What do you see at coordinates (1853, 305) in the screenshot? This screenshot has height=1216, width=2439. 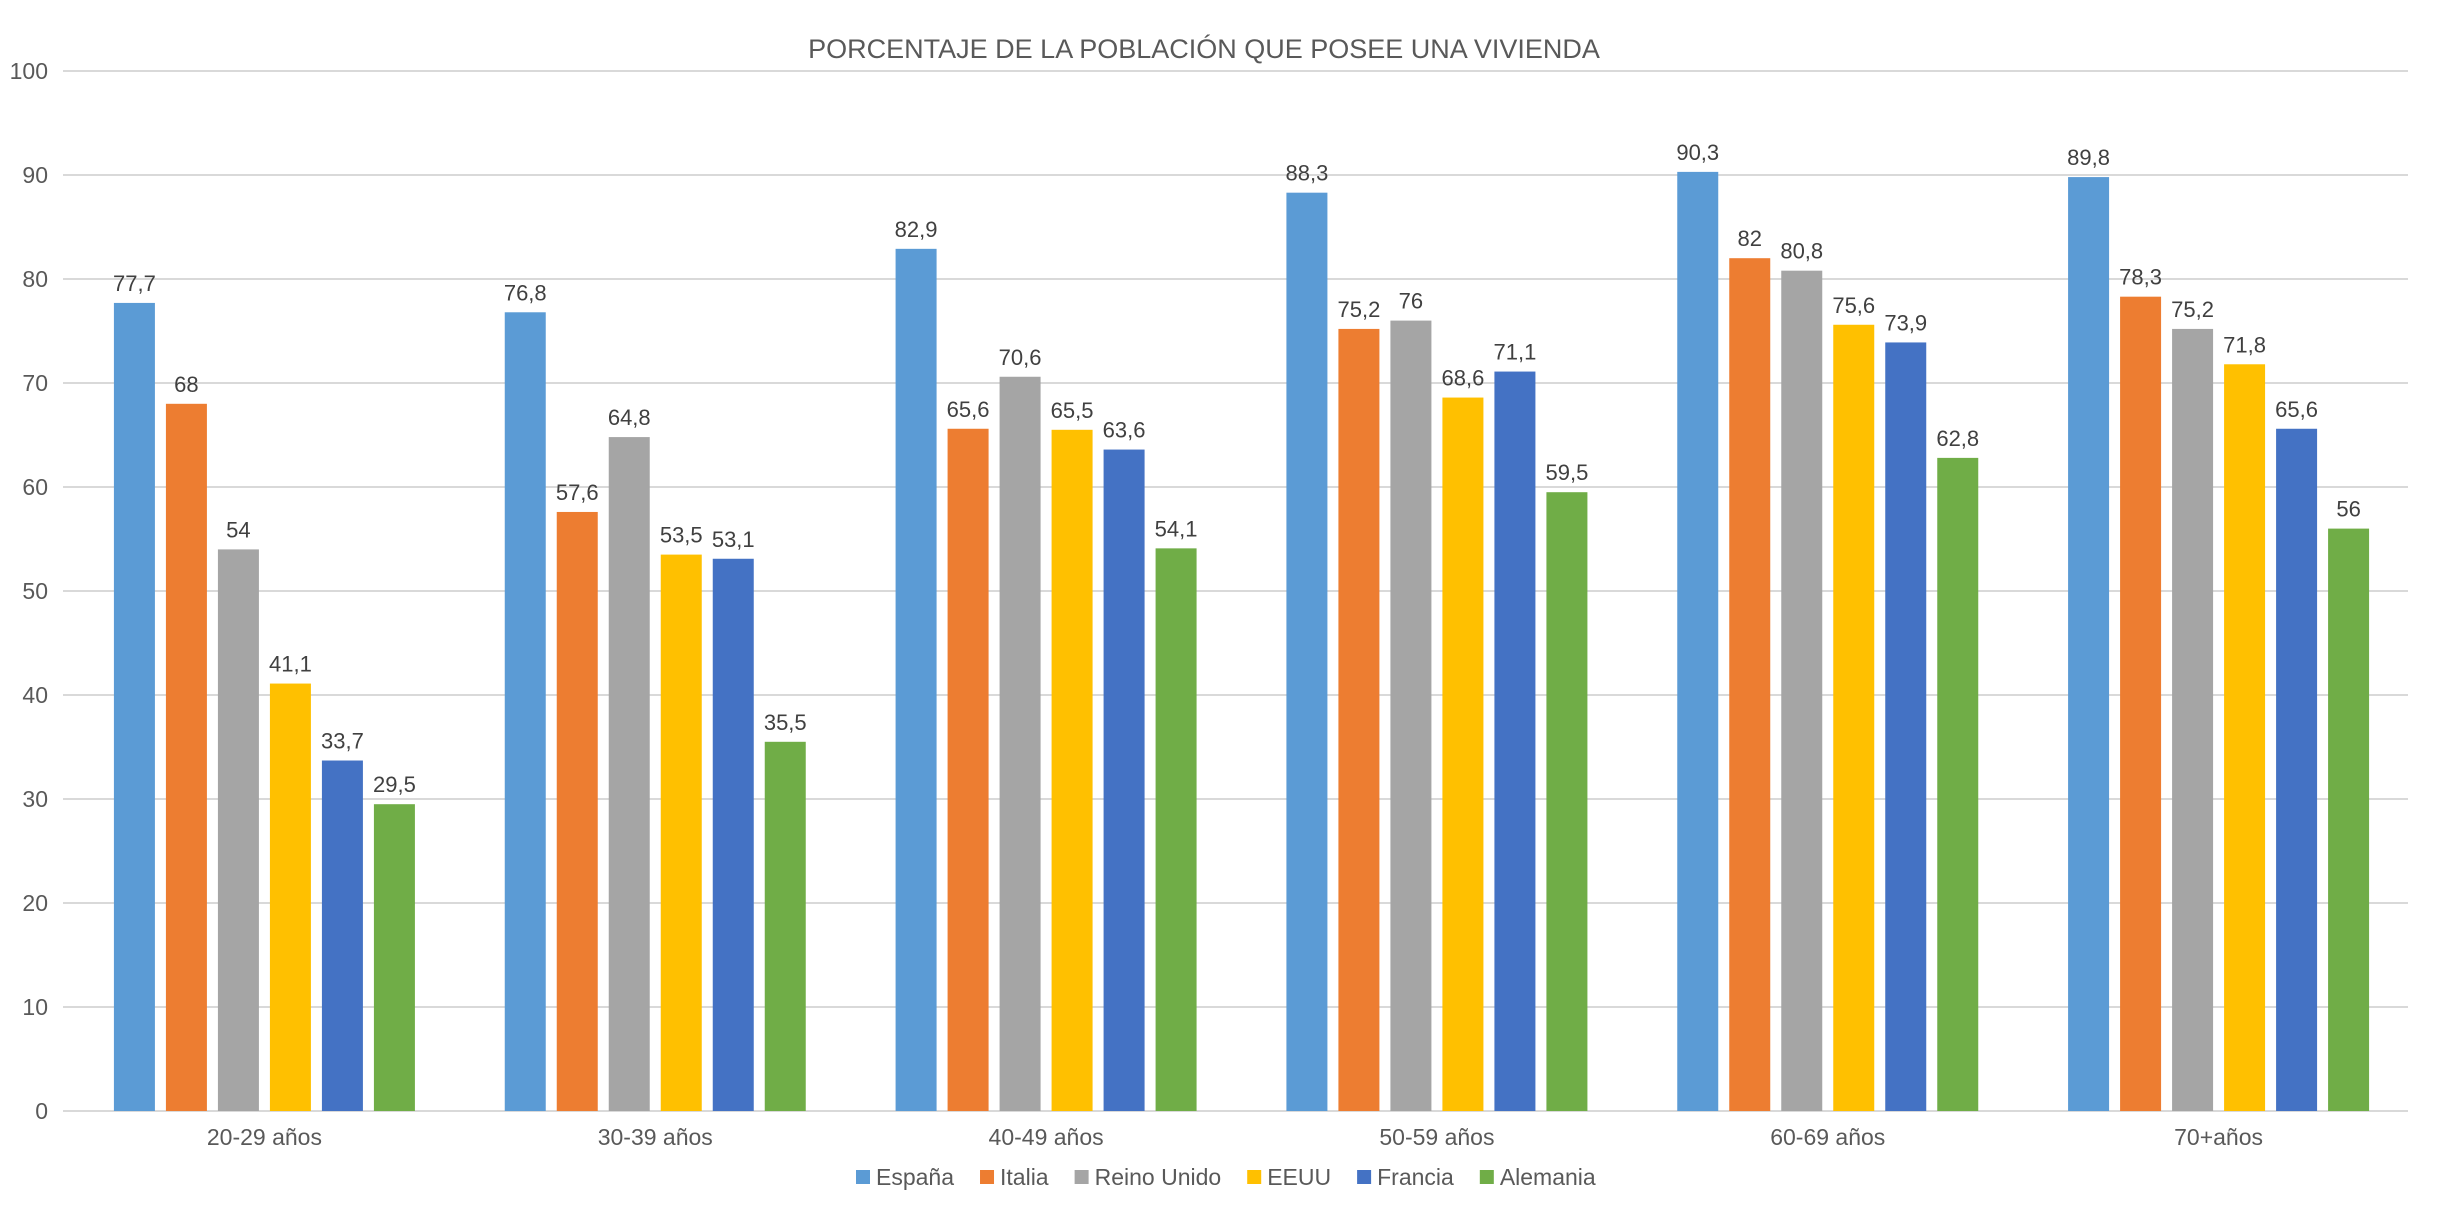 I see `data-label: 75,6` at bounding box center [1853, 305].